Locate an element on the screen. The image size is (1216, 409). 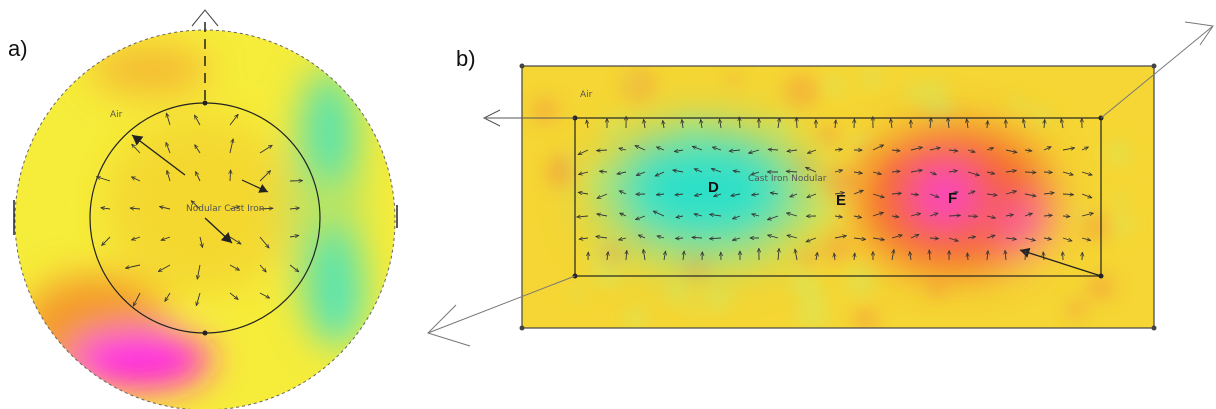
panel-a-magenta-region is located at coordinates (140, 360).